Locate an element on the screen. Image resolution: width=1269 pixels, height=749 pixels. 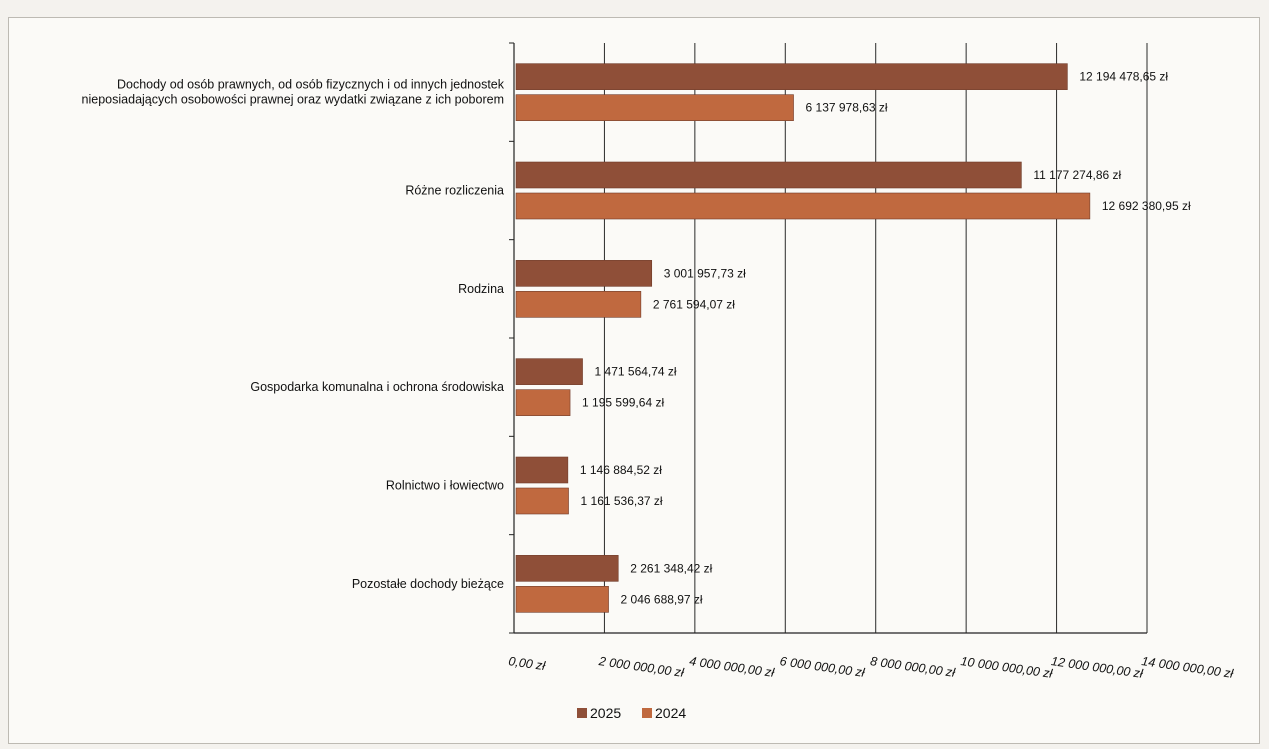
x-tick-label: 8 000 000,00 zł is located at coordinates (913, 667).